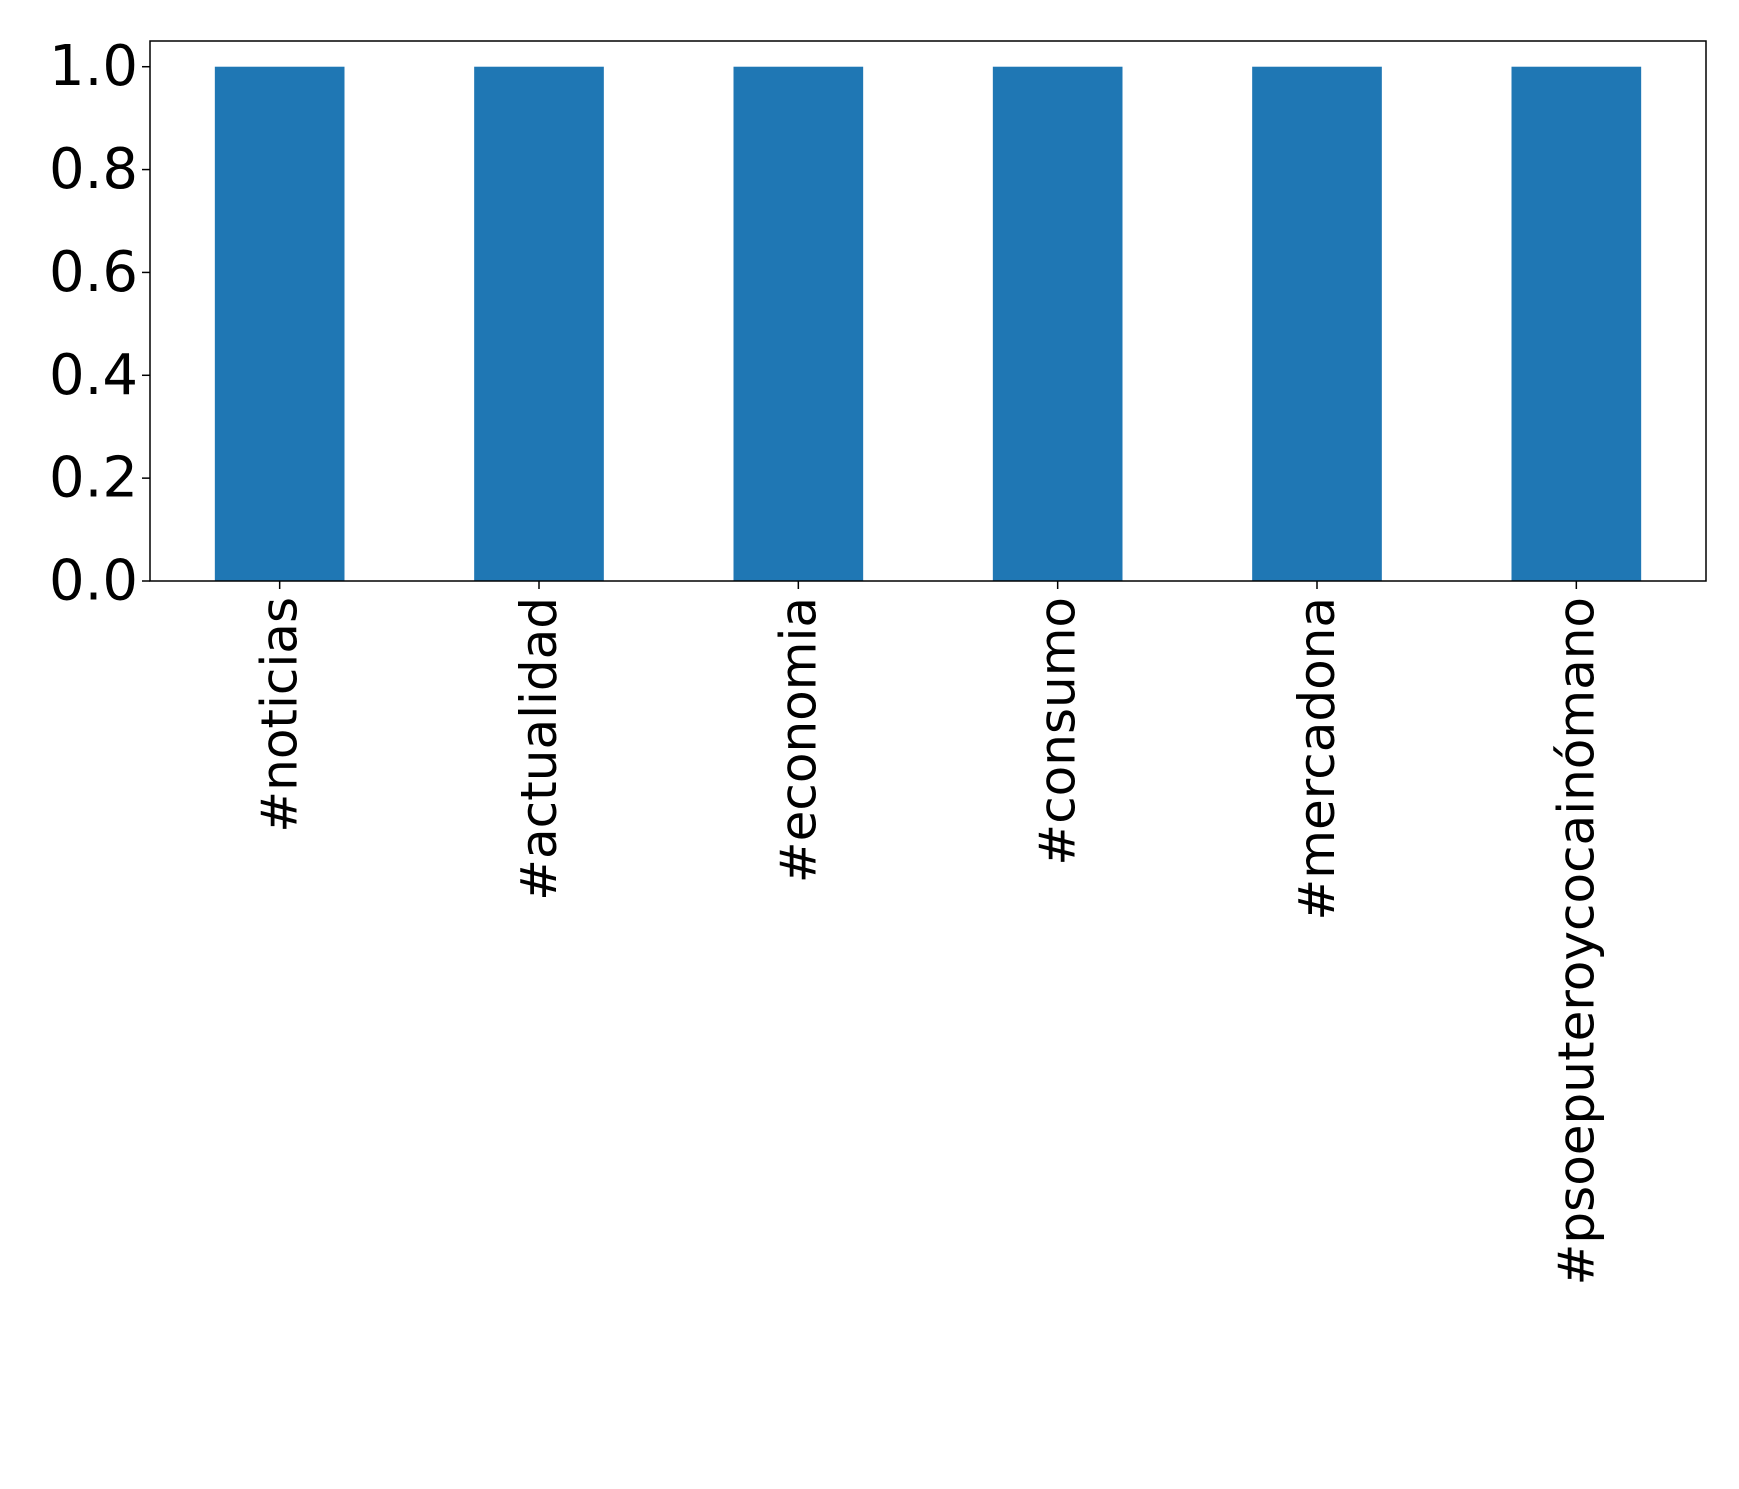 The width and height of the screenshot is (1739, 1489). I want to click on x-tick-label-4: #mercadona, so click(1317, 759).